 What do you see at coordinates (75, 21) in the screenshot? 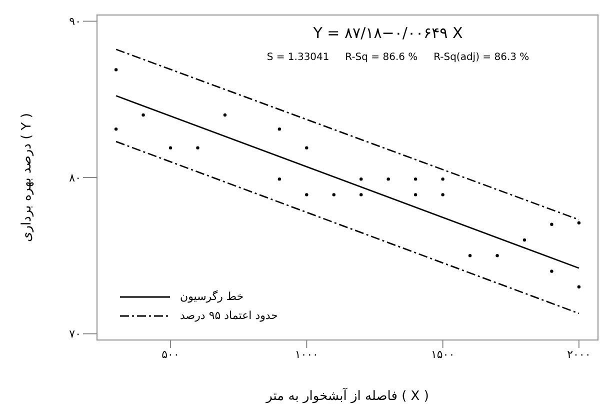
I see `y-tick-label: ۹۰` at bounding box center [75, 21].